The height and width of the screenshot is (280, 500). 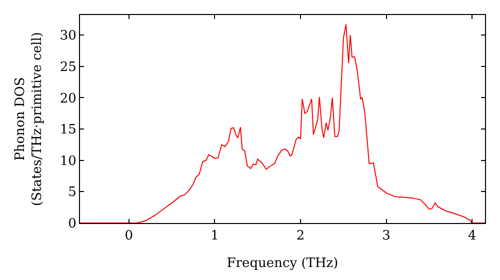 I want to click on y-tick-label: 15, so click(x=68, y=130).